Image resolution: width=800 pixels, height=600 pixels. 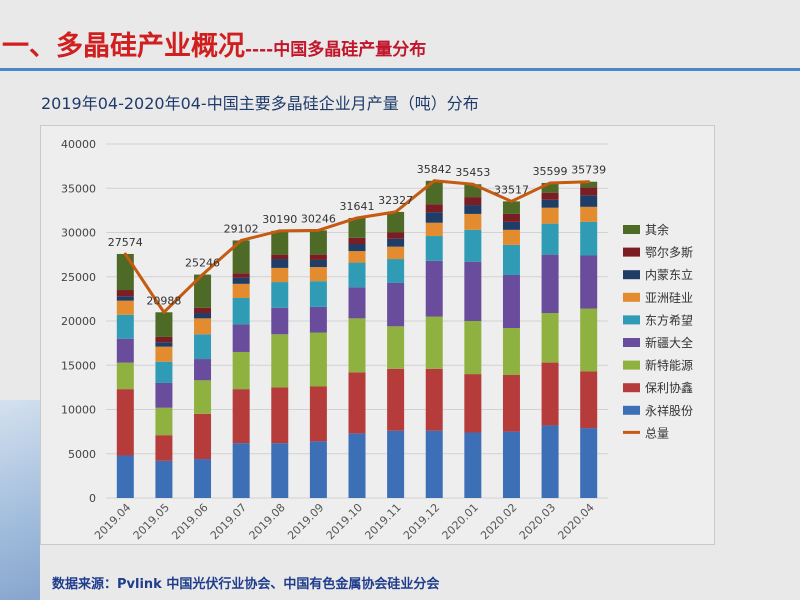 I want to click on total-data-label: 30246, so click(x=318, y=218).